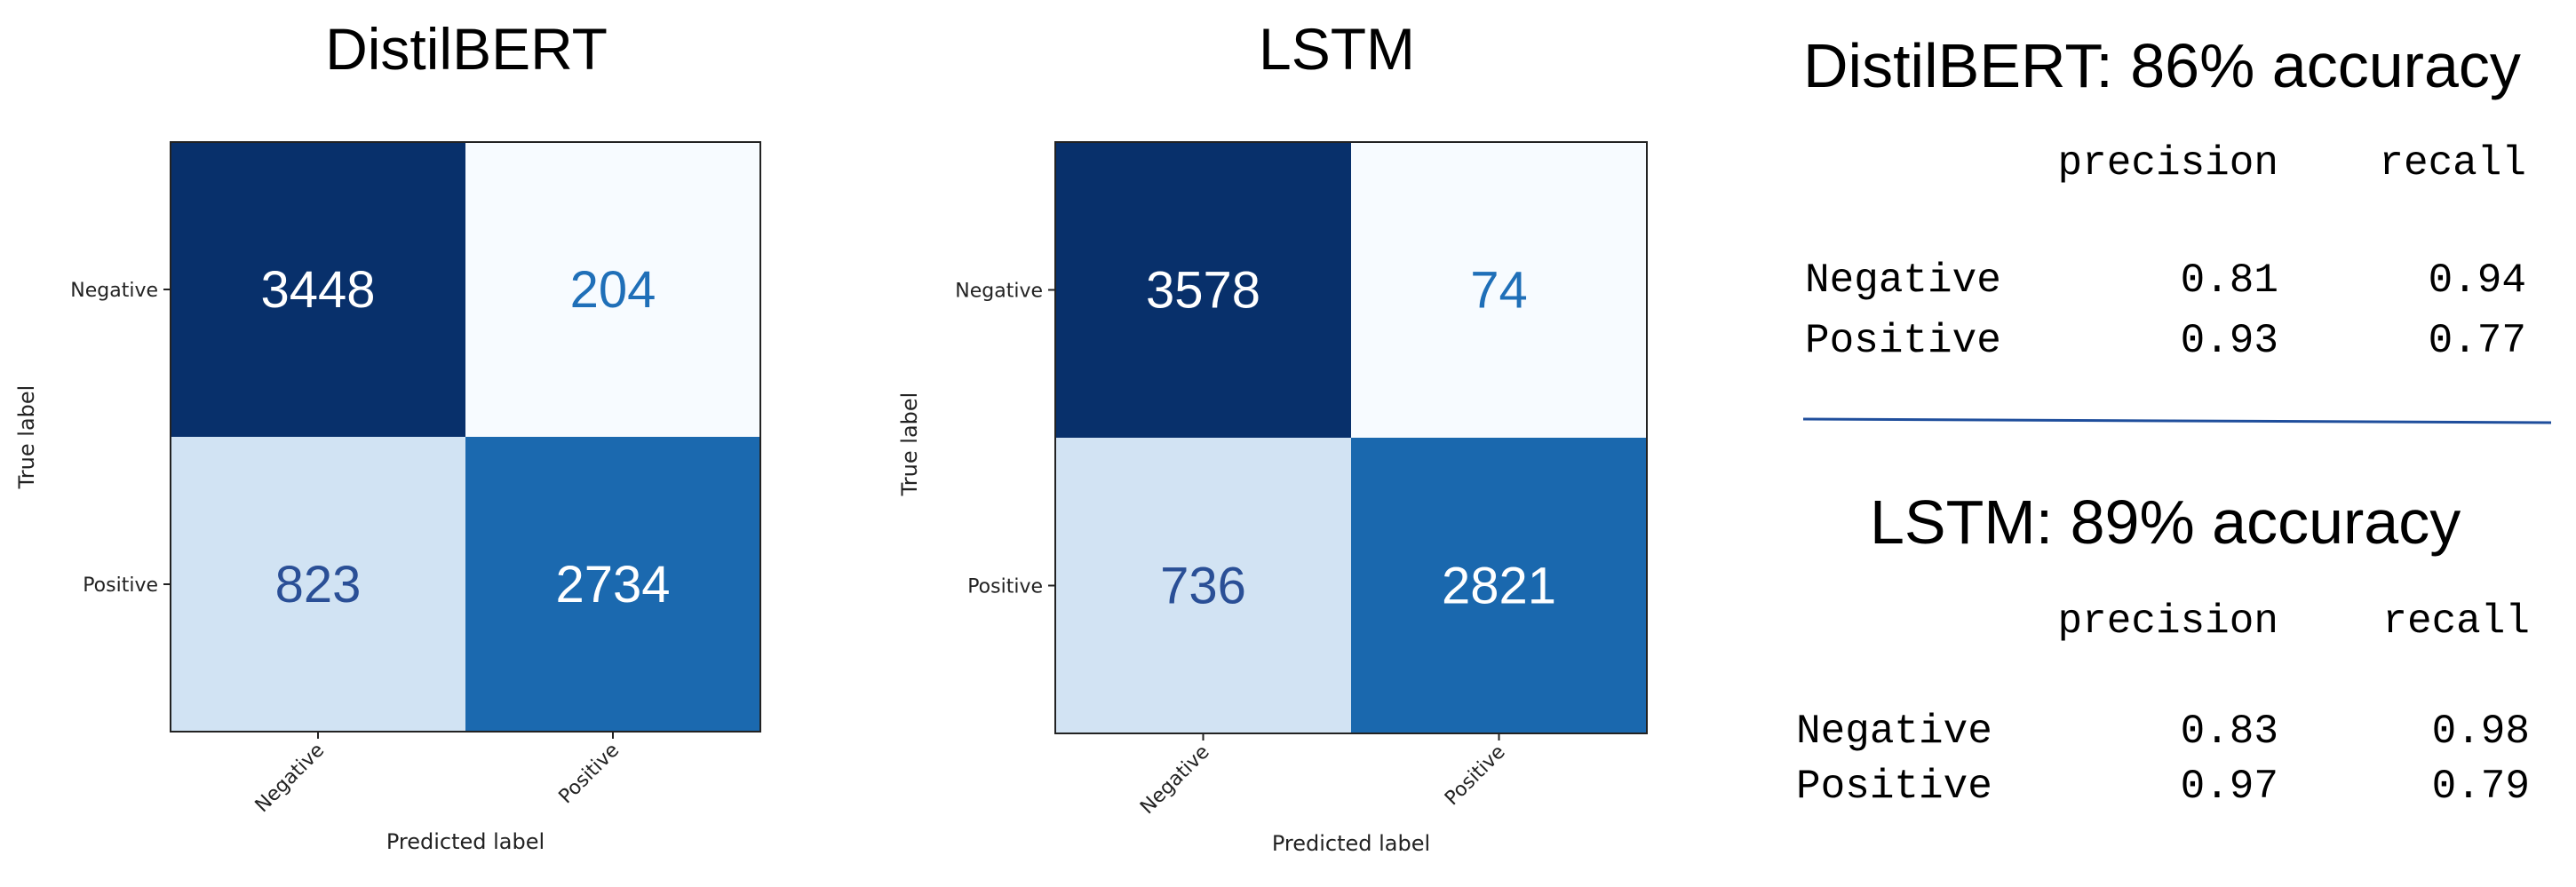  I want to click on cell-value-label: 736, so click(1203, 586).